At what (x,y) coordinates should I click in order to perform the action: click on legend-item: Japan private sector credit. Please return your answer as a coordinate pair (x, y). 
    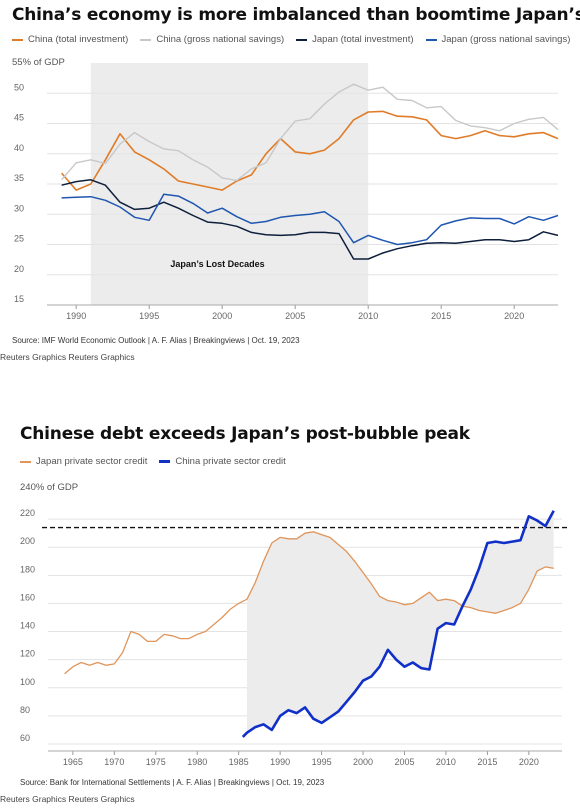
    Looking at the image, I should click on (83, 461).